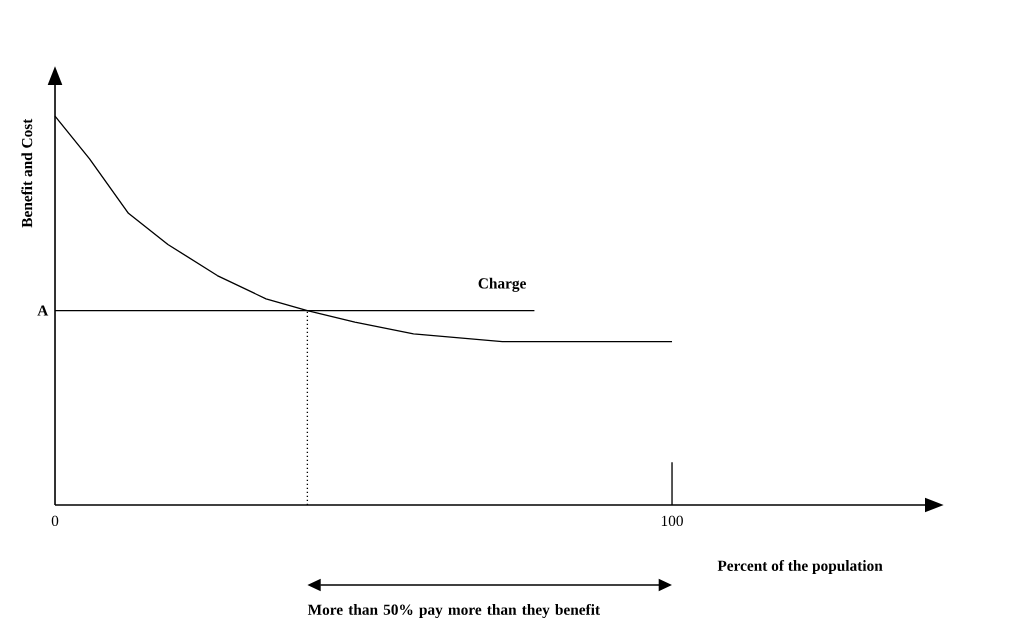 The height and width of the screenshot is (618, 1010). What do you see at coordinates (800, 567) in the screenshot?
I see `x-axis-title: Percent of the population` at bounding box center [800, 567].